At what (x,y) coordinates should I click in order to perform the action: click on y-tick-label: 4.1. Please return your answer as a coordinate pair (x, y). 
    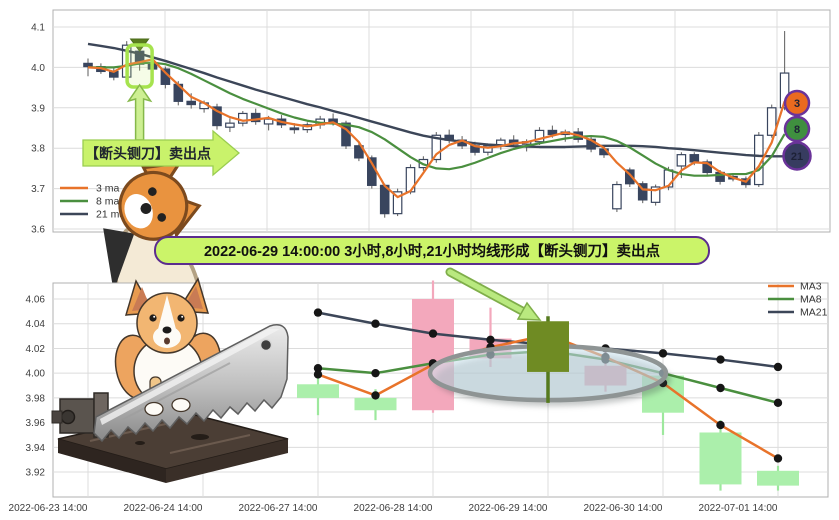
    Looking at the image, I should click on (38, 28).